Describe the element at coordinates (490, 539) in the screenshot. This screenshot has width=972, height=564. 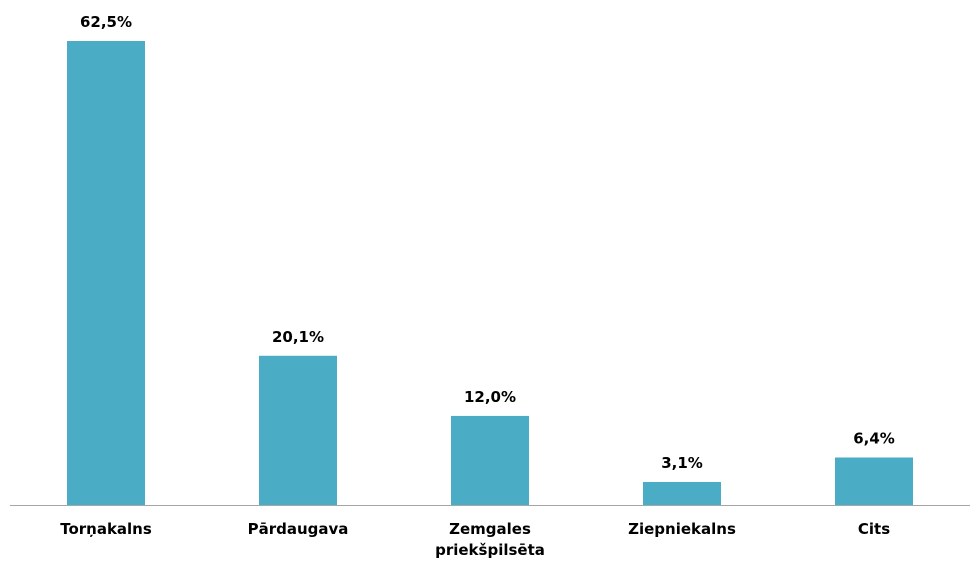
I see `x-tick-label: Zemgales priekšpilsēta` at that location.